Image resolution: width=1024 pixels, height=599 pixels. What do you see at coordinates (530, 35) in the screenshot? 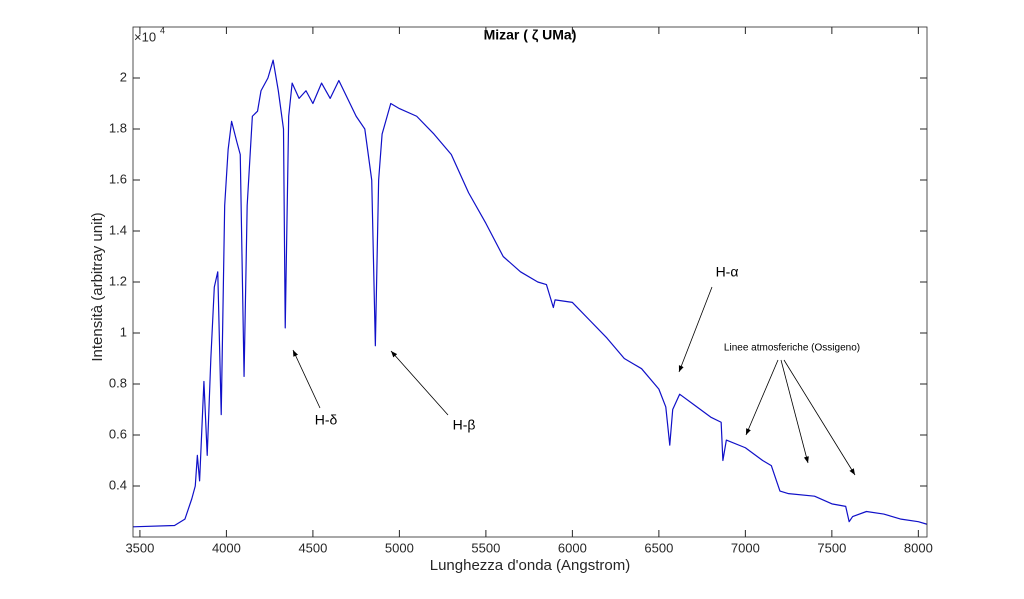
I see `chart-title: Mizar ( ζ UMa)` at bounding box center [530, 35].